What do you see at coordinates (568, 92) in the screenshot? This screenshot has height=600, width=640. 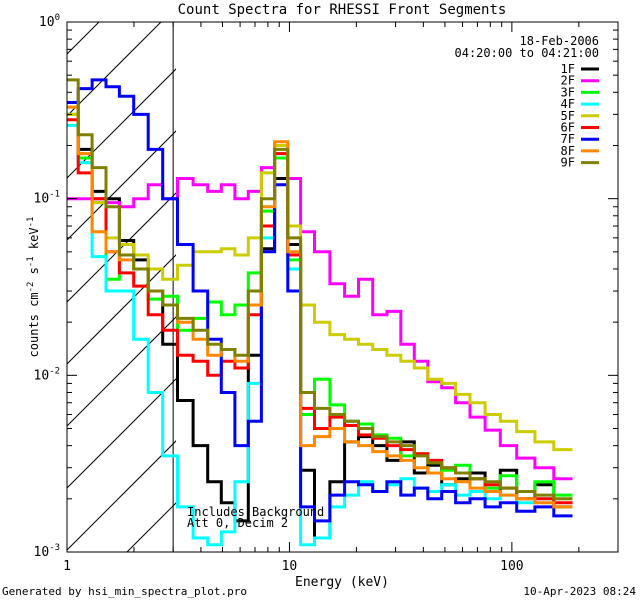 I see `legend-label: 3F` at bounding box center [568, 92].